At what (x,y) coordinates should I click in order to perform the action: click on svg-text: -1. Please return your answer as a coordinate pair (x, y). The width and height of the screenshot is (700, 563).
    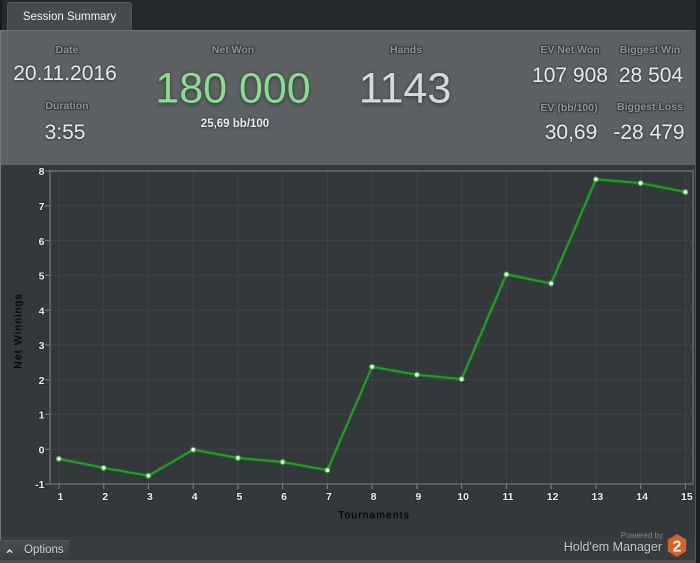
    Looking at the image, I should click on (39, 485).